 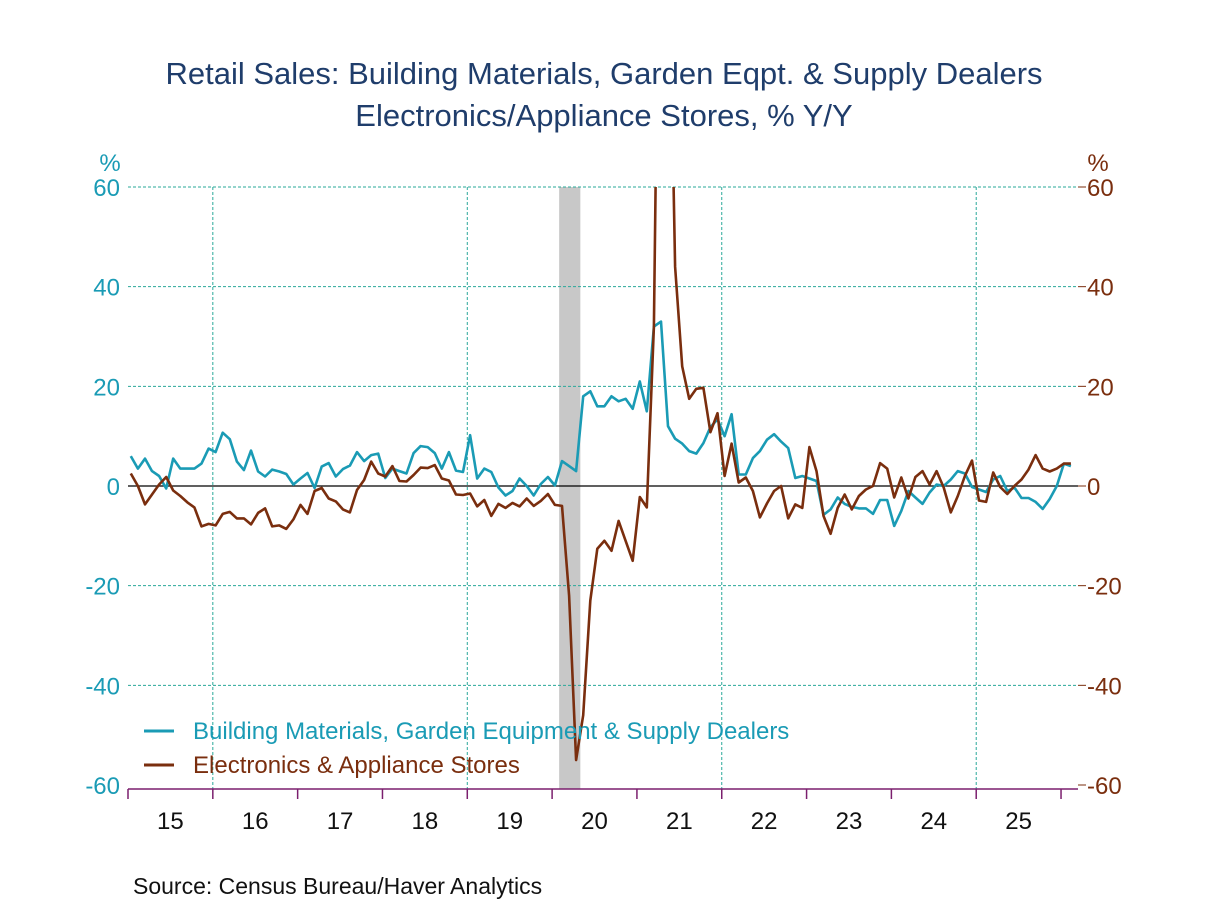 I want to click on chart-subtitle: Electronics/Appliance Stores, % Y/Y, so click(x=603, y=115).